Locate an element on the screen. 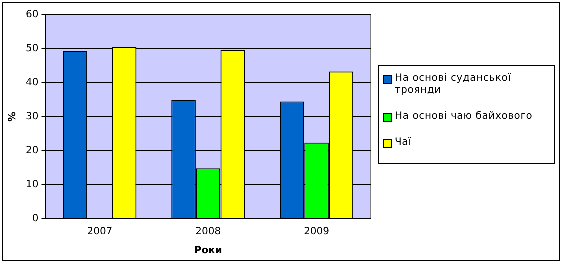  y-tick-label: 60 is located at coordinates (32, 15).